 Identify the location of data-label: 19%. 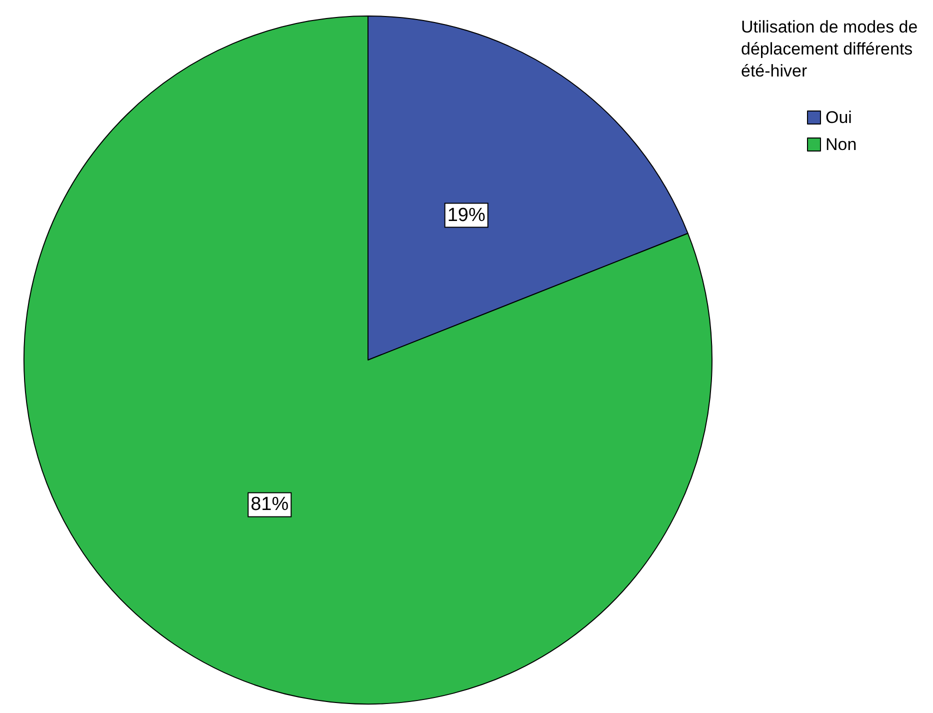
(466, 215).